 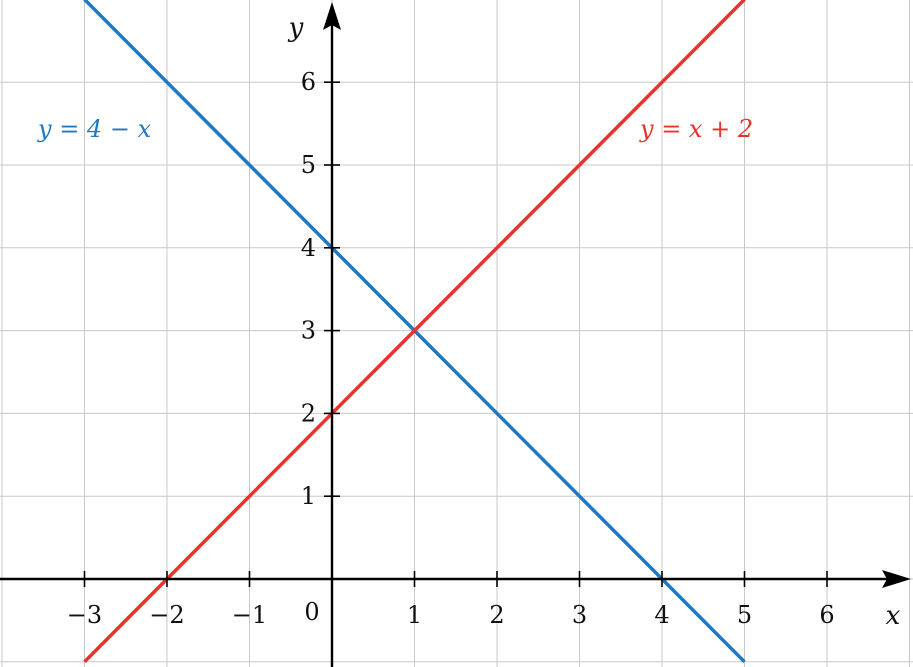 What do you see at coordinates (332, 16) in the screenshot?
I see `y-axis-arrow-icon` at bounding box center [332, 16].